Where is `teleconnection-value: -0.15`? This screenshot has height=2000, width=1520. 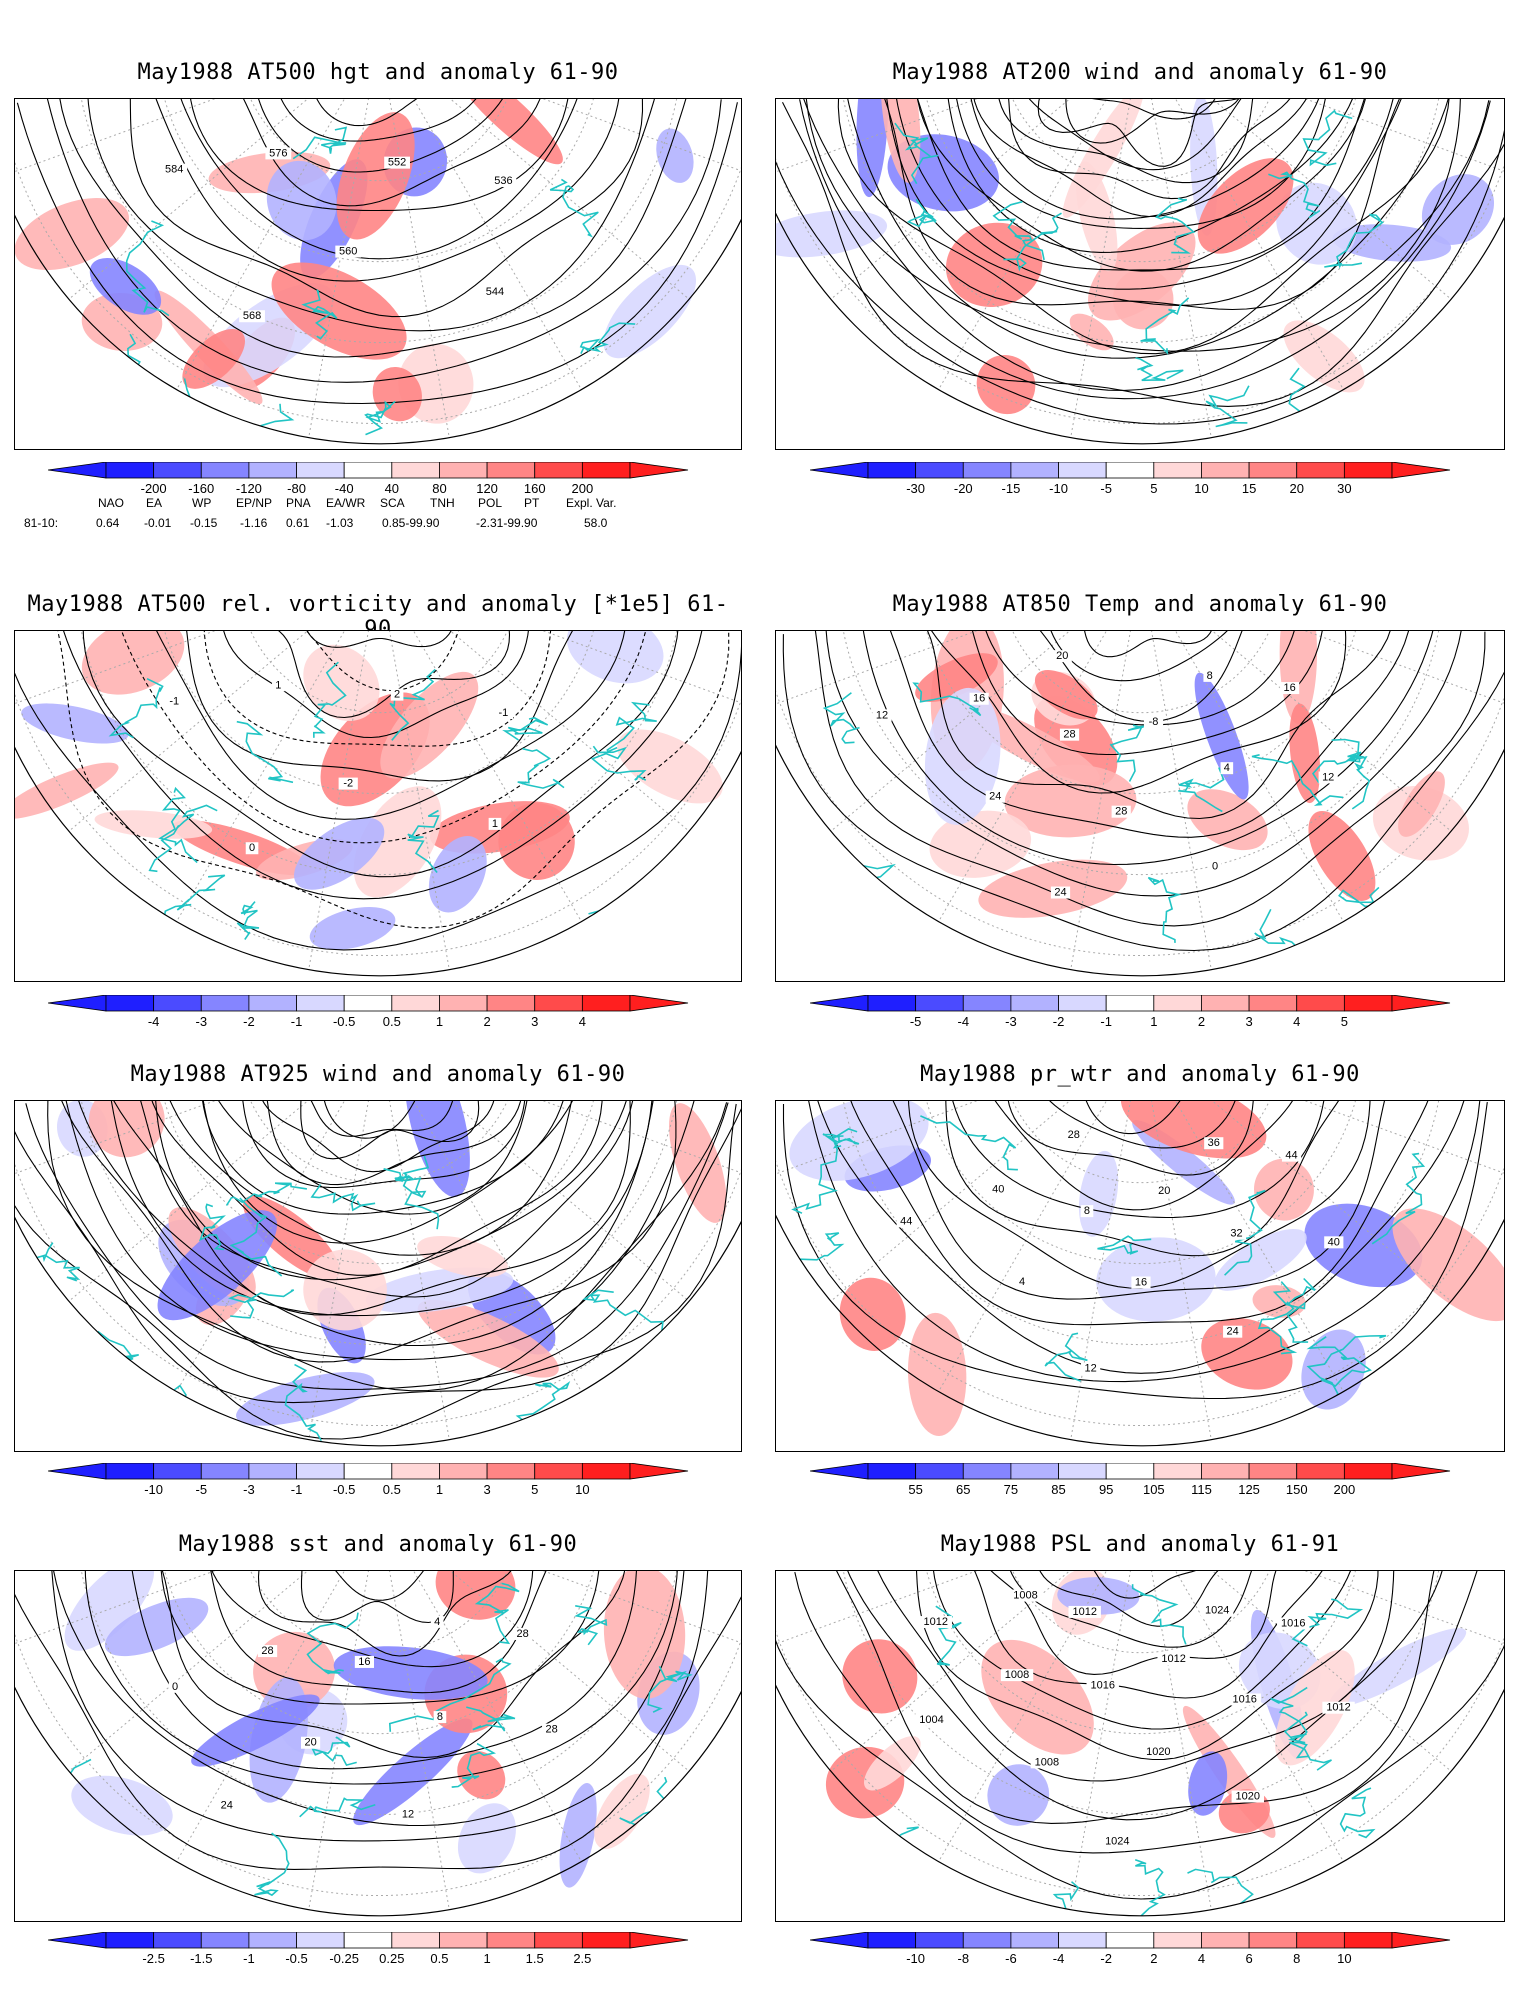
teleconnection-value: -0.15 is located at coordinates (204, 523).